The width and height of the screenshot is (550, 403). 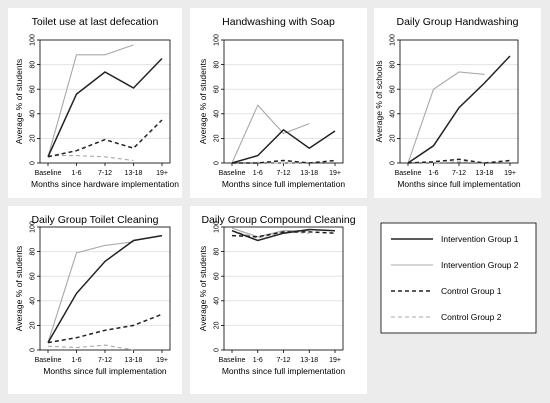 I want to click on legend-label: Control Group 1, so click(x=471, y=291).